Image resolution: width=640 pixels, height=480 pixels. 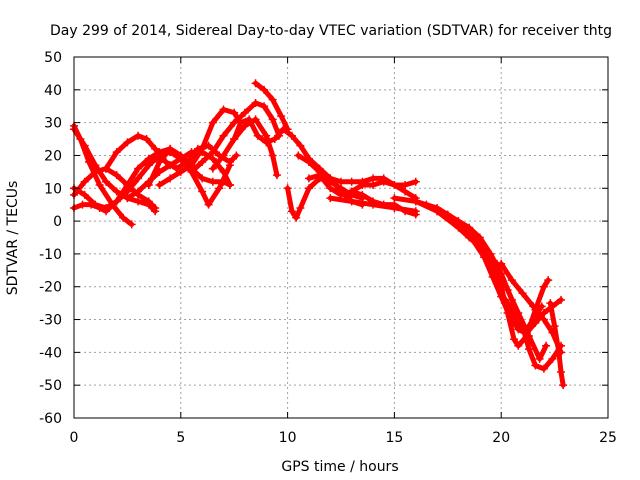 What do you see at coordinates (343, 438) in the screenshot?
I see `x-tick-labels: 0 5 10 15 20 25` at bounding box center [343, 438].